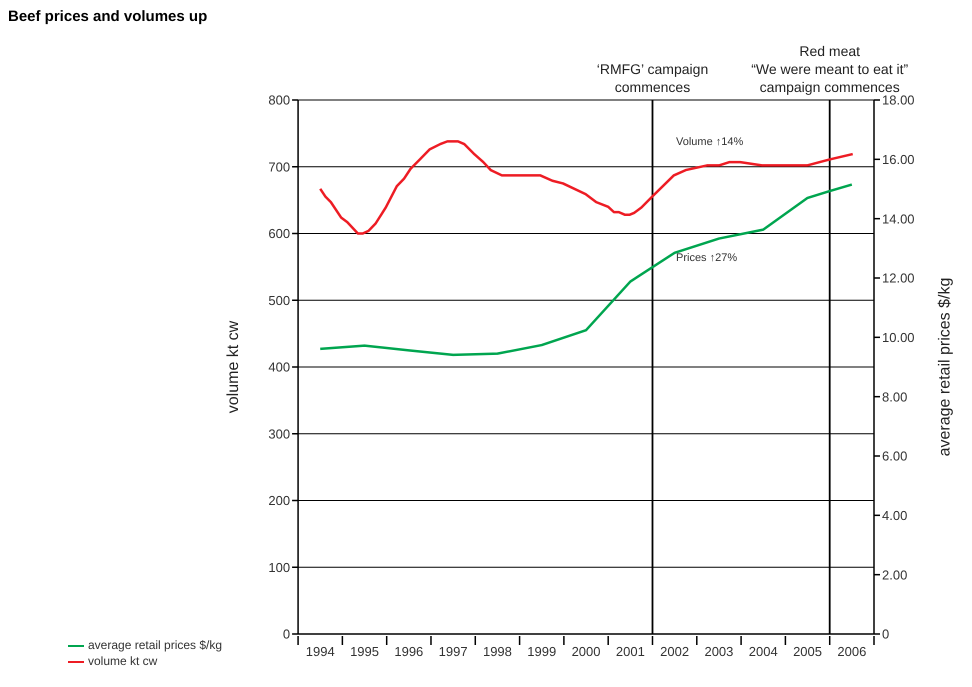 The width and height of the screenshot is (972, 687). I want to click on y-tick-label: 600, so click(279, 234).